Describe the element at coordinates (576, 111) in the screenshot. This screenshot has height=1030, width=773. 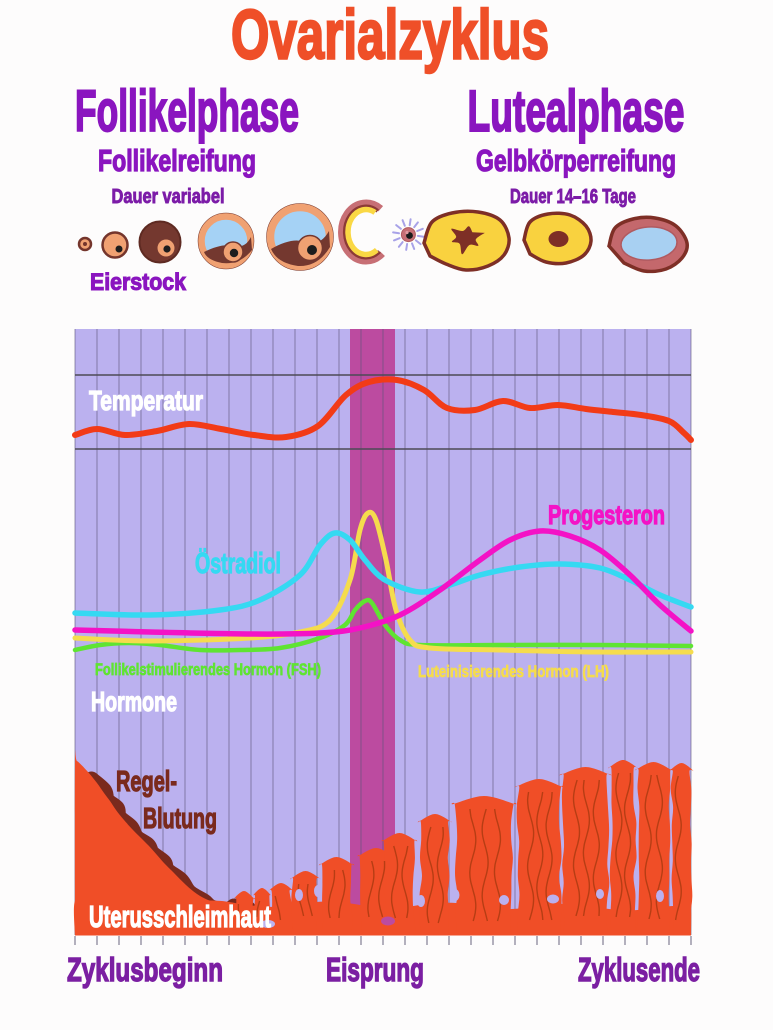
I see `svg-text: Lutealphase` at that location.